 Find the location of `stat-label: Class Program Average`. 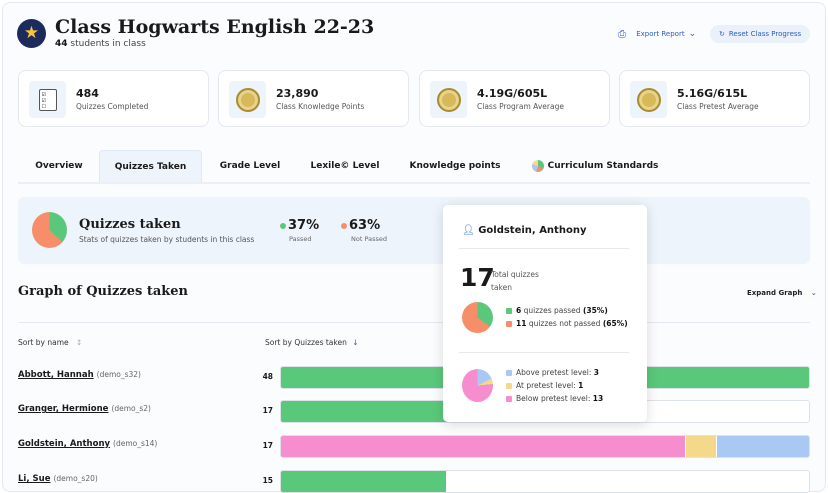

stat-label: Class Program Average is located at coordinates (520, 106).